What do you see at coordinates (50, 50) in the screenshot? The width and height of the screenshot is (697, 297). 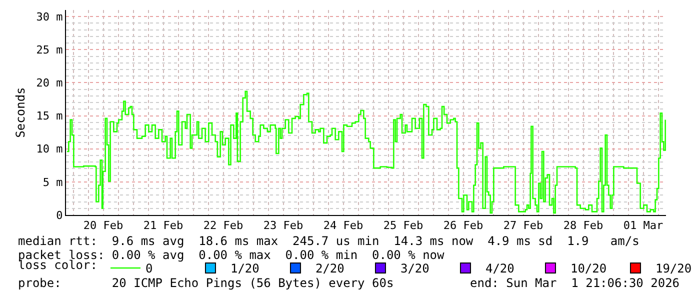 I see `y-tick-label: 25 m` at bounding box center [50, 50].